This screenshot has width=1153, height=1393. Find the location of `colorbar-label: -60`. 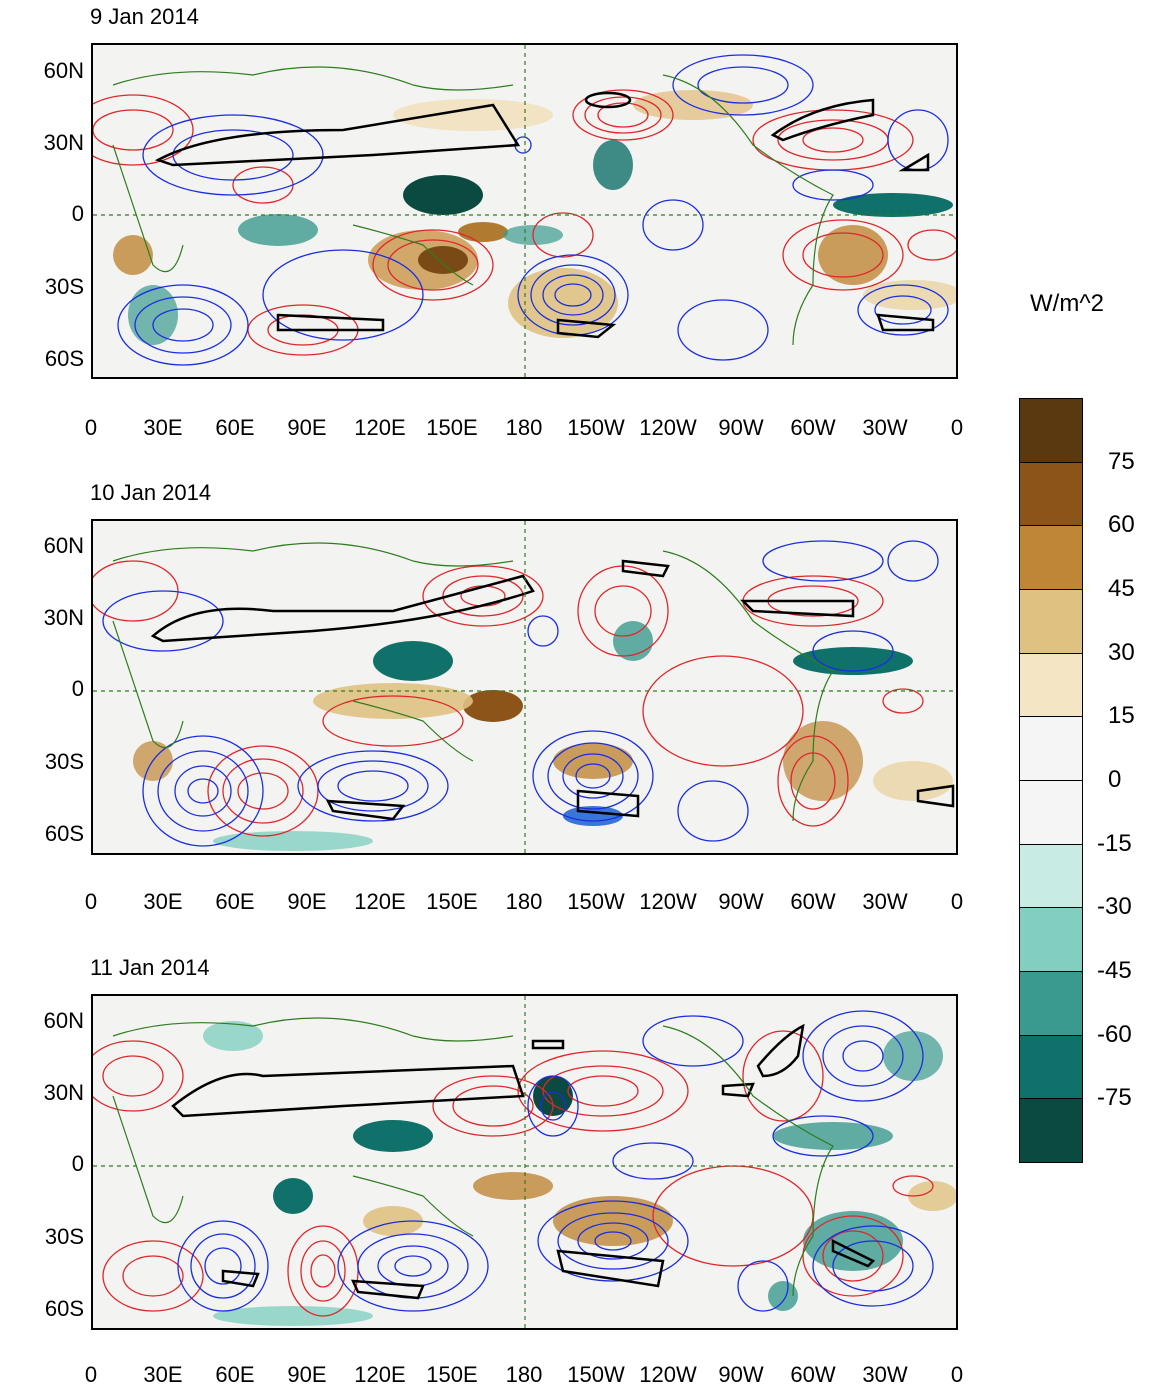

colorbar-label: -60 is located at coordinates (1114, 1034).